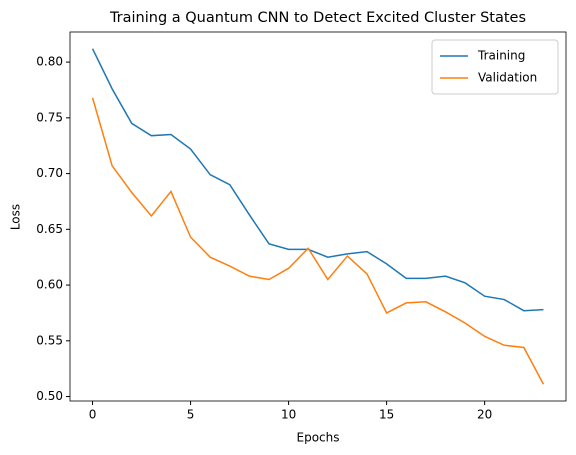 This screenshot has height=455, width=576. I want to click on x-tick-label: 5, so click(191, 415).